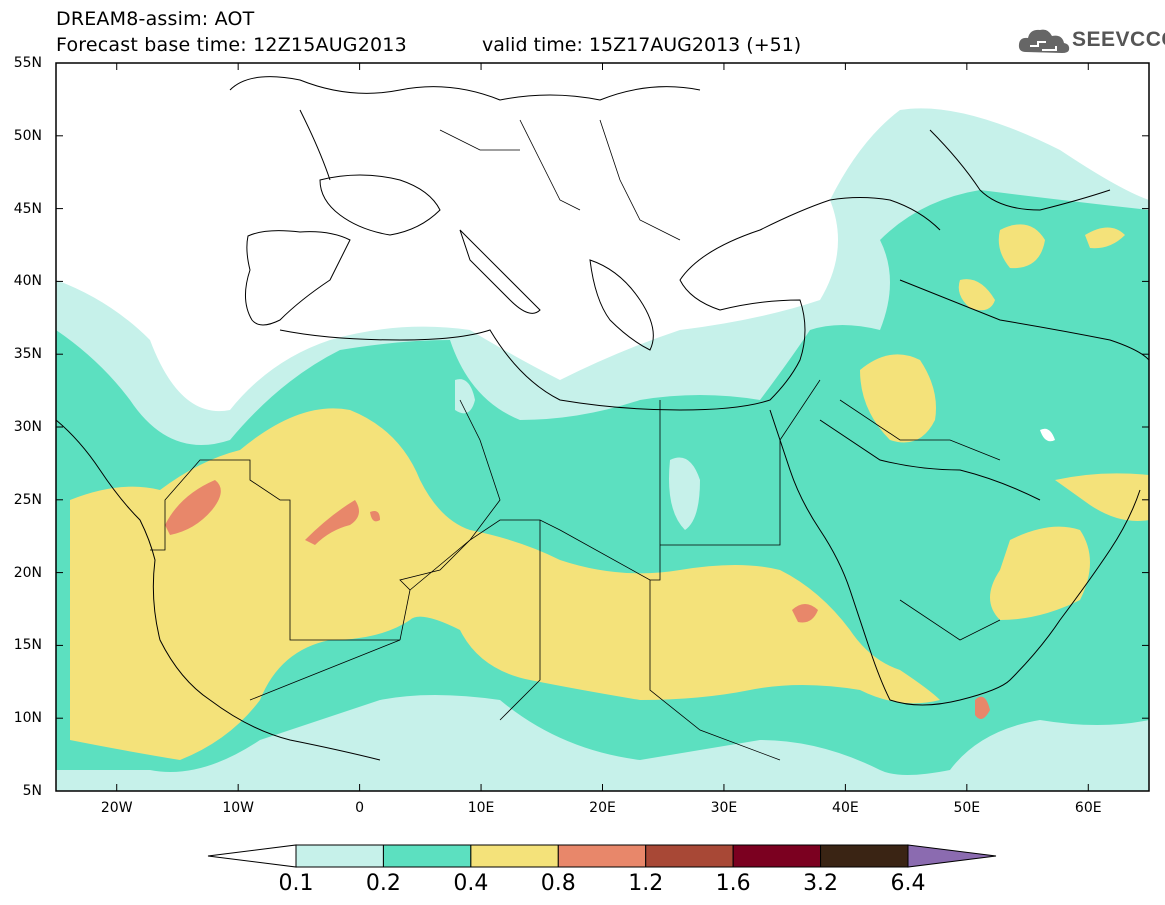 This screenshot has width=1165, height=905. Describe the element at coordinates (821, 883) in the screenshot. I see `colorbar-level-label: 3.2` at that location.